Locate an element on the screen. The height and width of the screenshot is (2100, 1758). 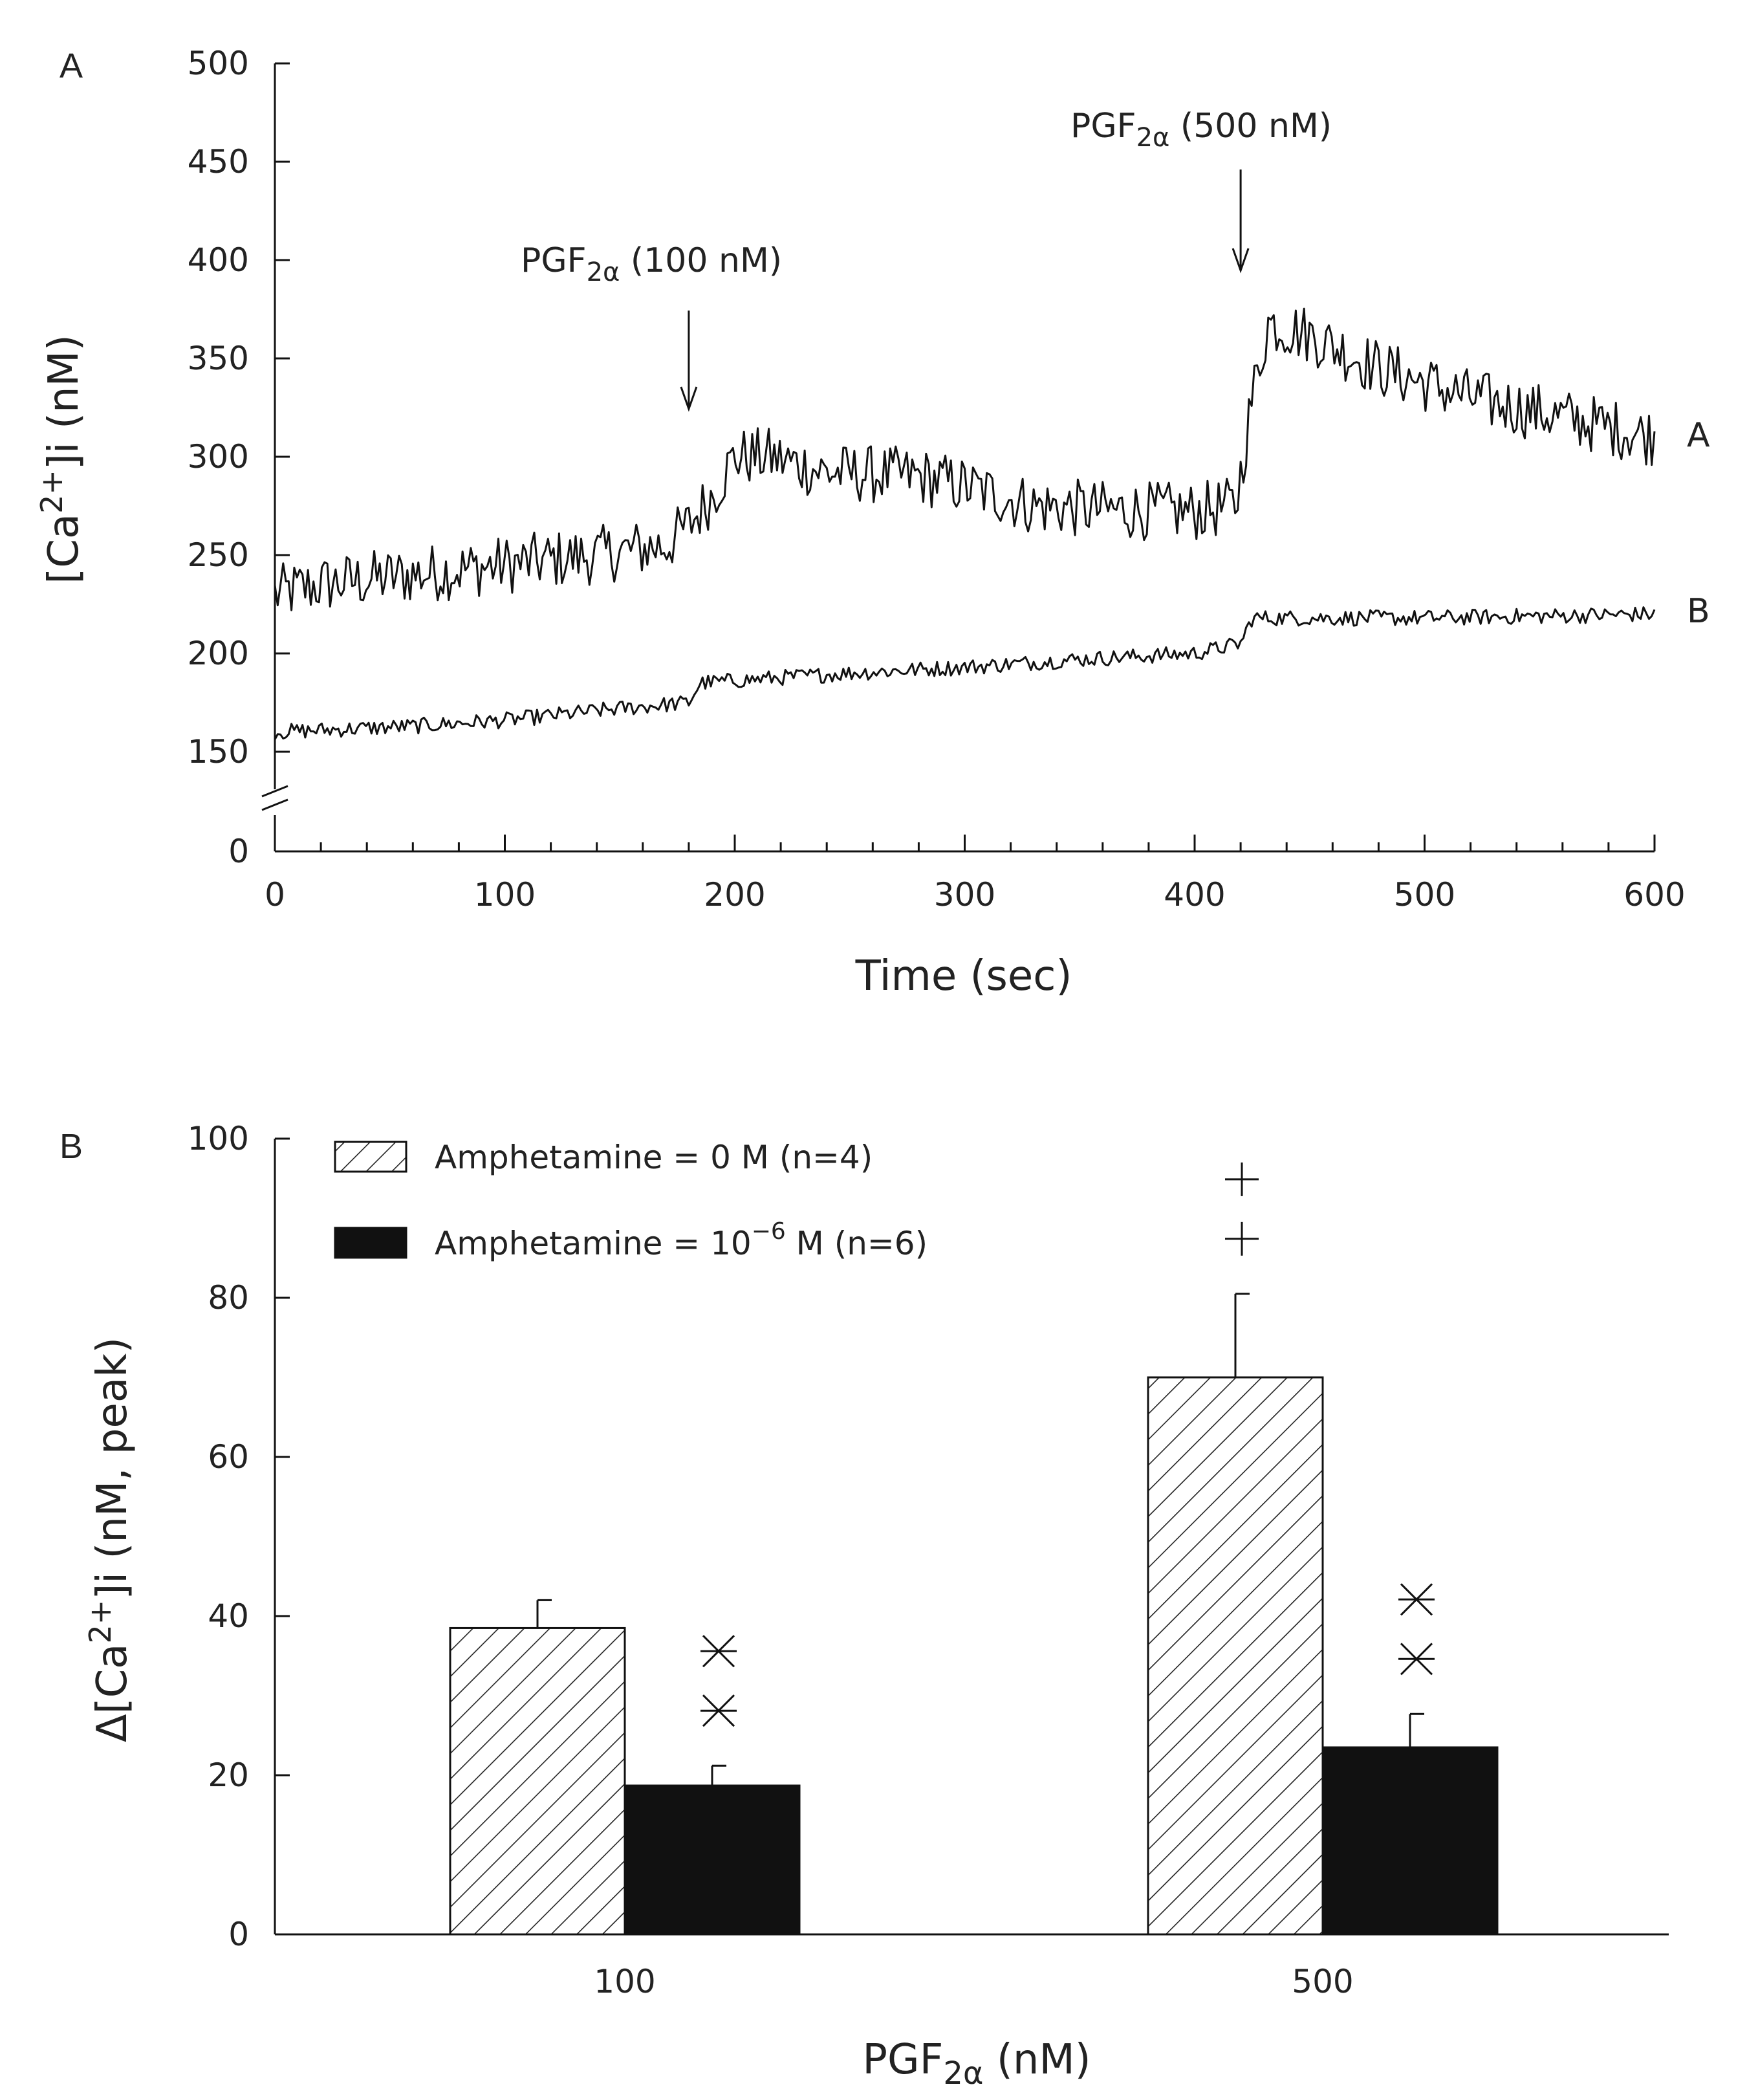
panel-a-y-tick-label: 300 is located at coordinates (218, 457).